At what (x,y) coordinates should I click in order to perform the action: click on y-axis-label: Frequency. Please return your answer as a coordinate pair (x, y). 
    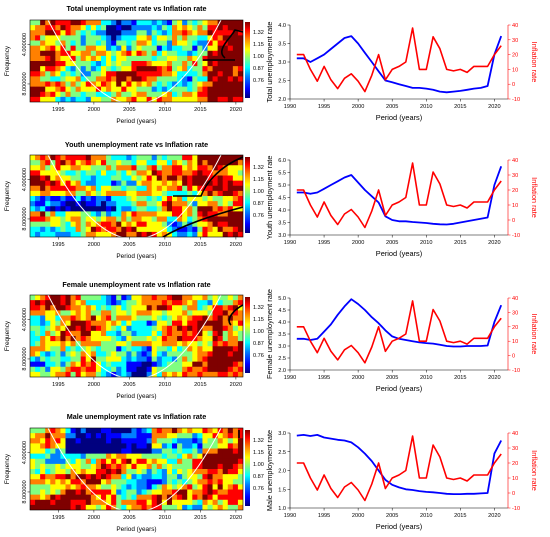
    Looking at the image, I should click on (7, 335).